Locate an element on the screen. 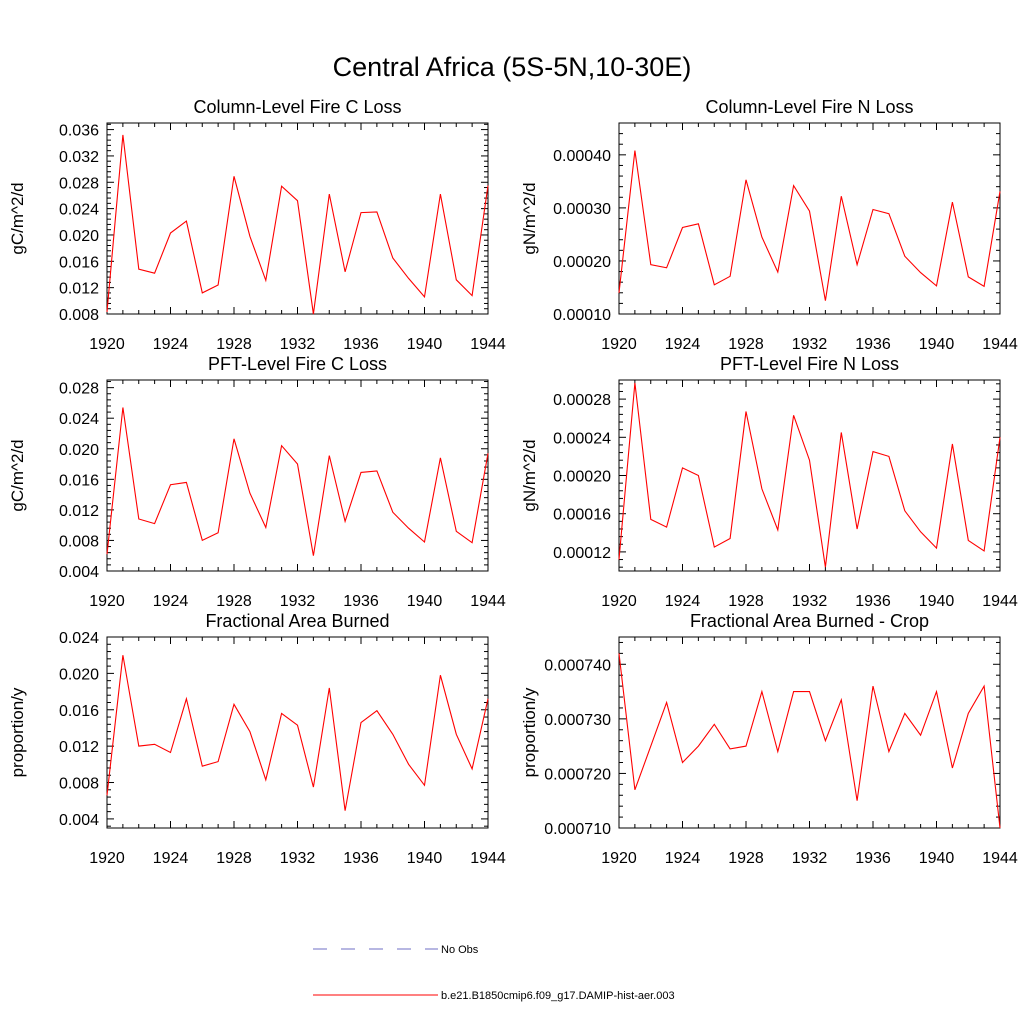 The width and height of the screenshot is (1024, 1024). y-tick-label: 0.00010 is located at coordinates (582, 315).